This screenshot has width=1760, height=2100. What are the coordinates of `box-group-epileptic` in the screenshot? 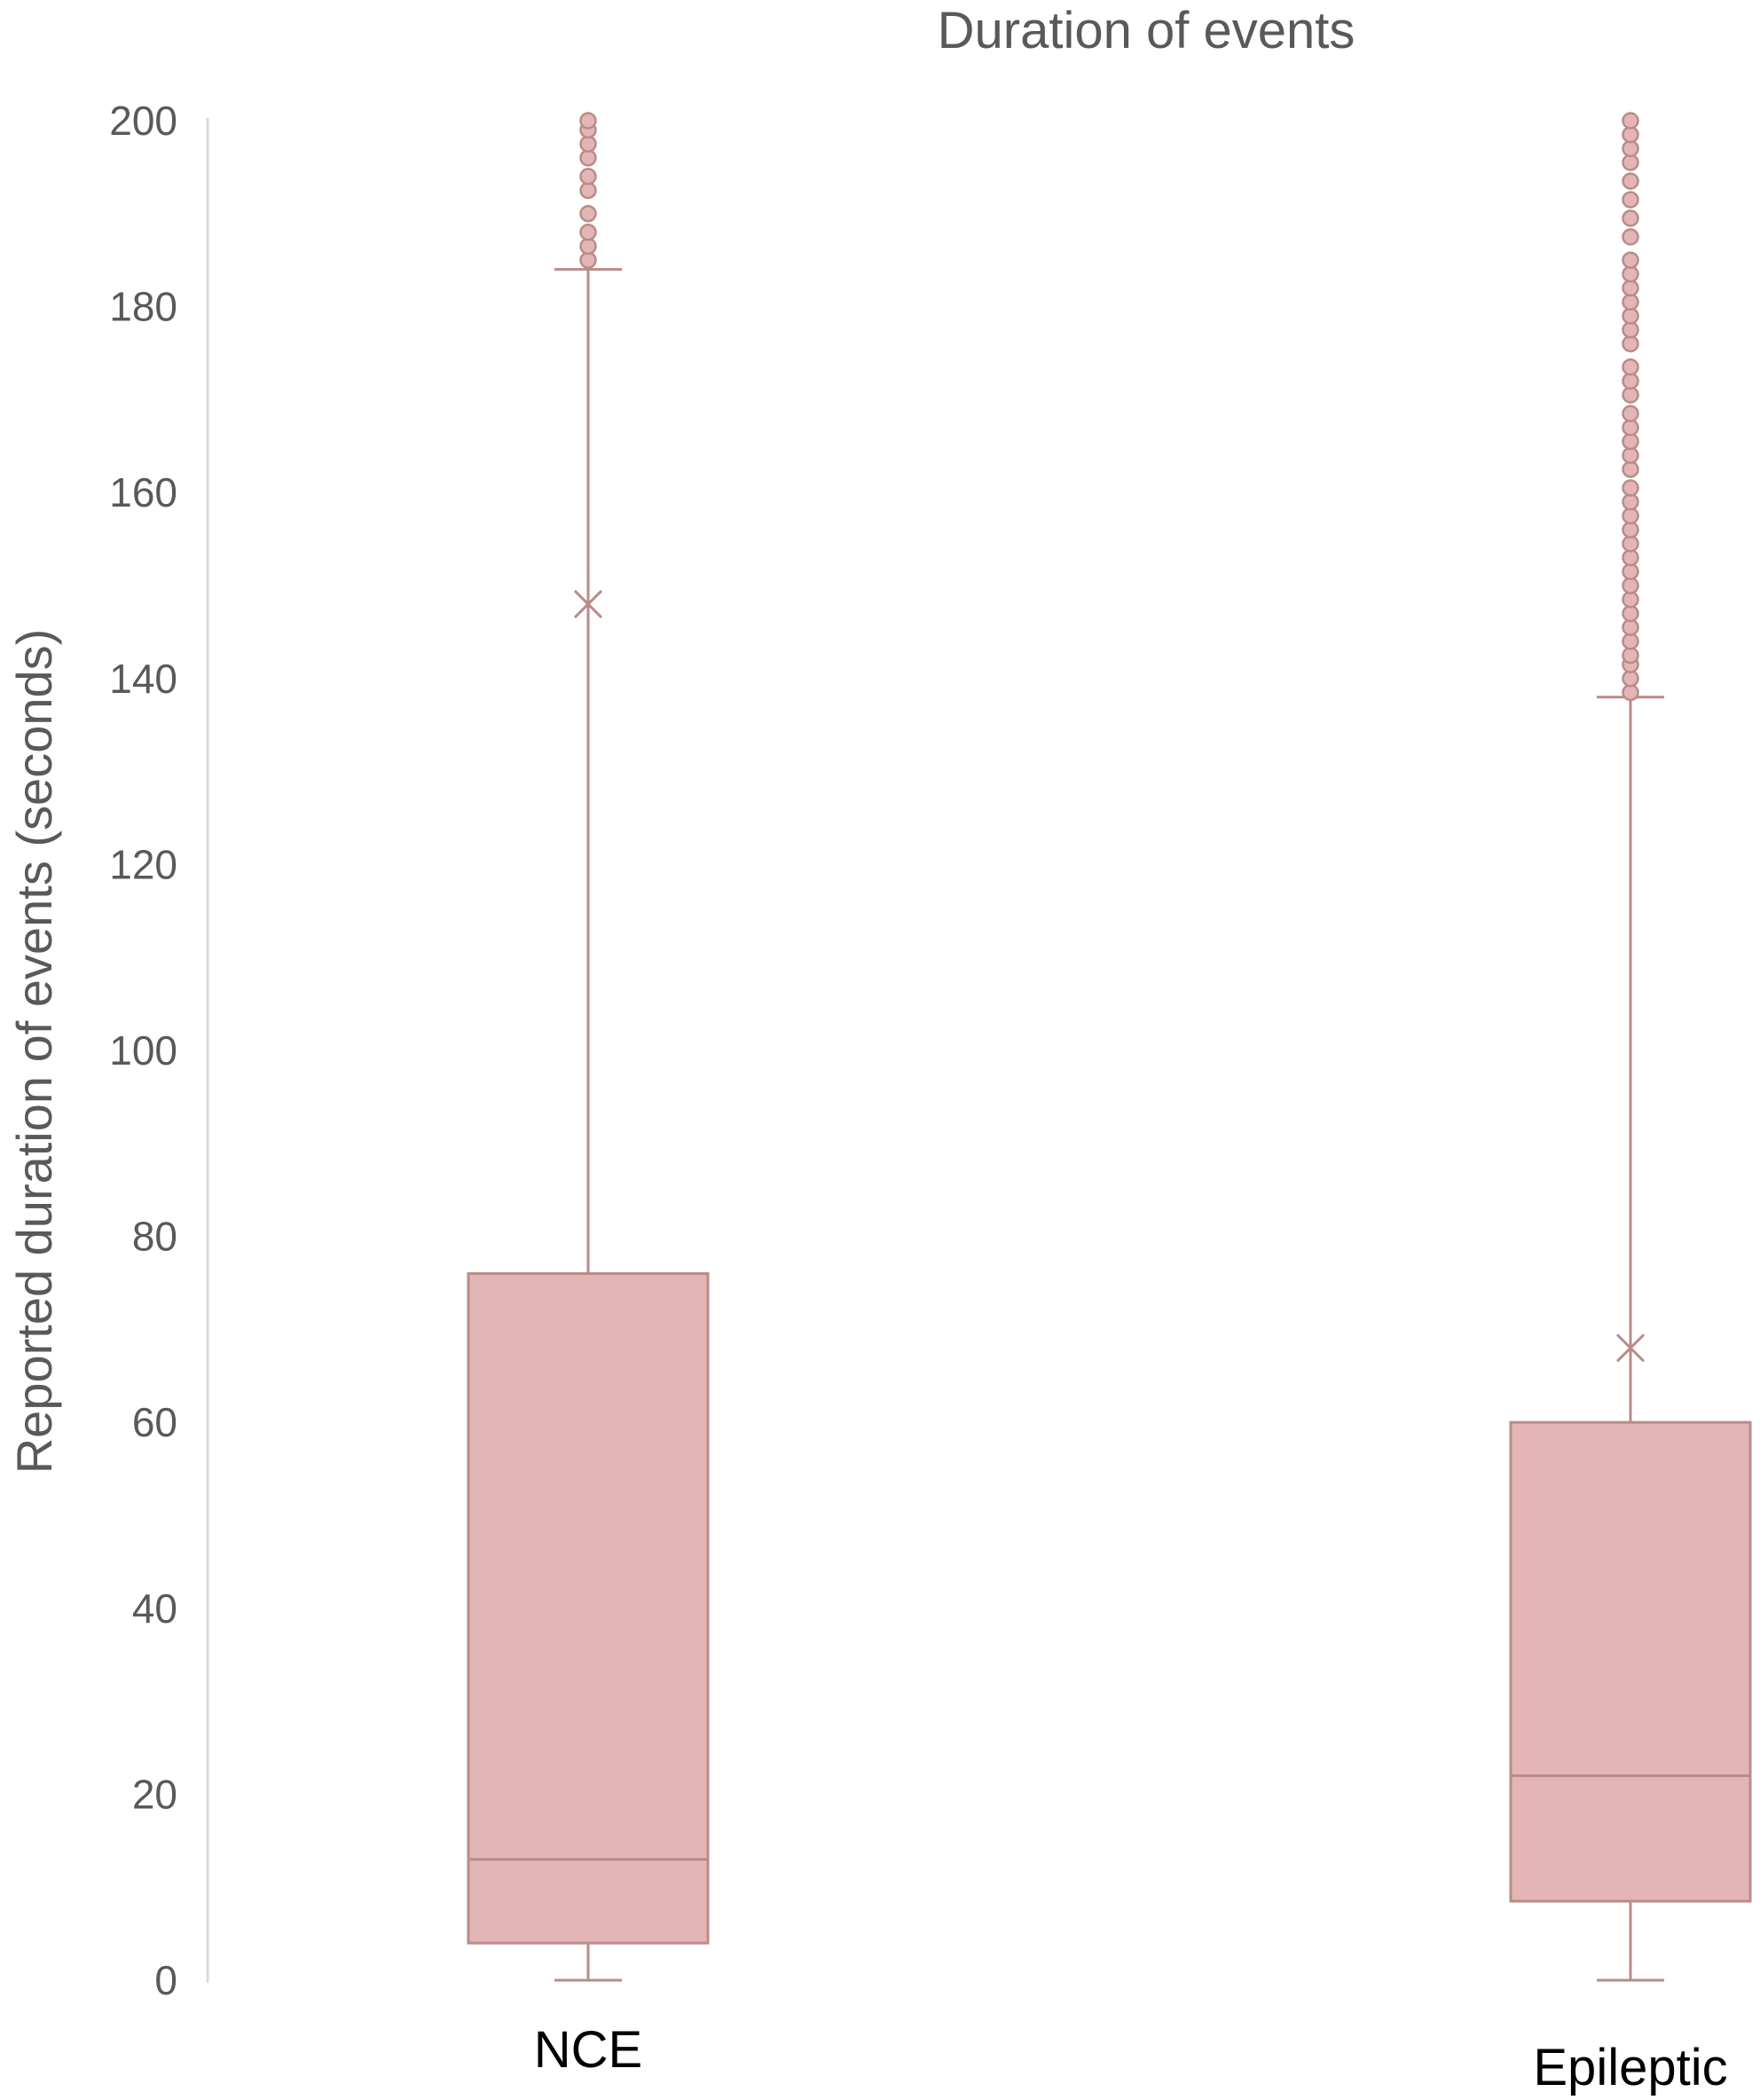 It's located at (1630, 1047).